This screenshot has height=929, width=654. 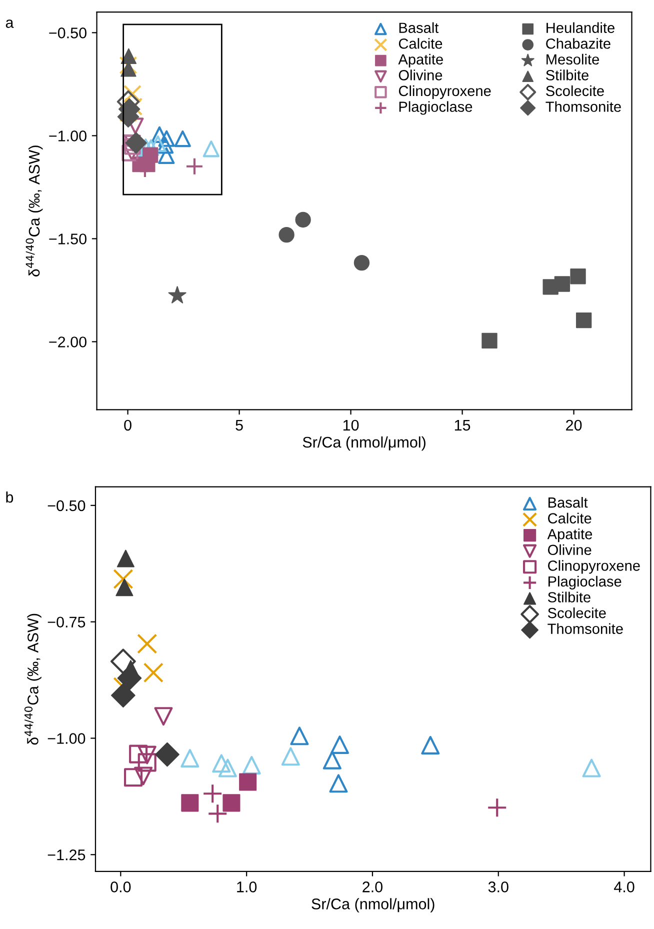 What do you see at coordinates (247, 887) in the screenshot?
I see `x-tick-label: 1.0` at bounding box center [247, 887].